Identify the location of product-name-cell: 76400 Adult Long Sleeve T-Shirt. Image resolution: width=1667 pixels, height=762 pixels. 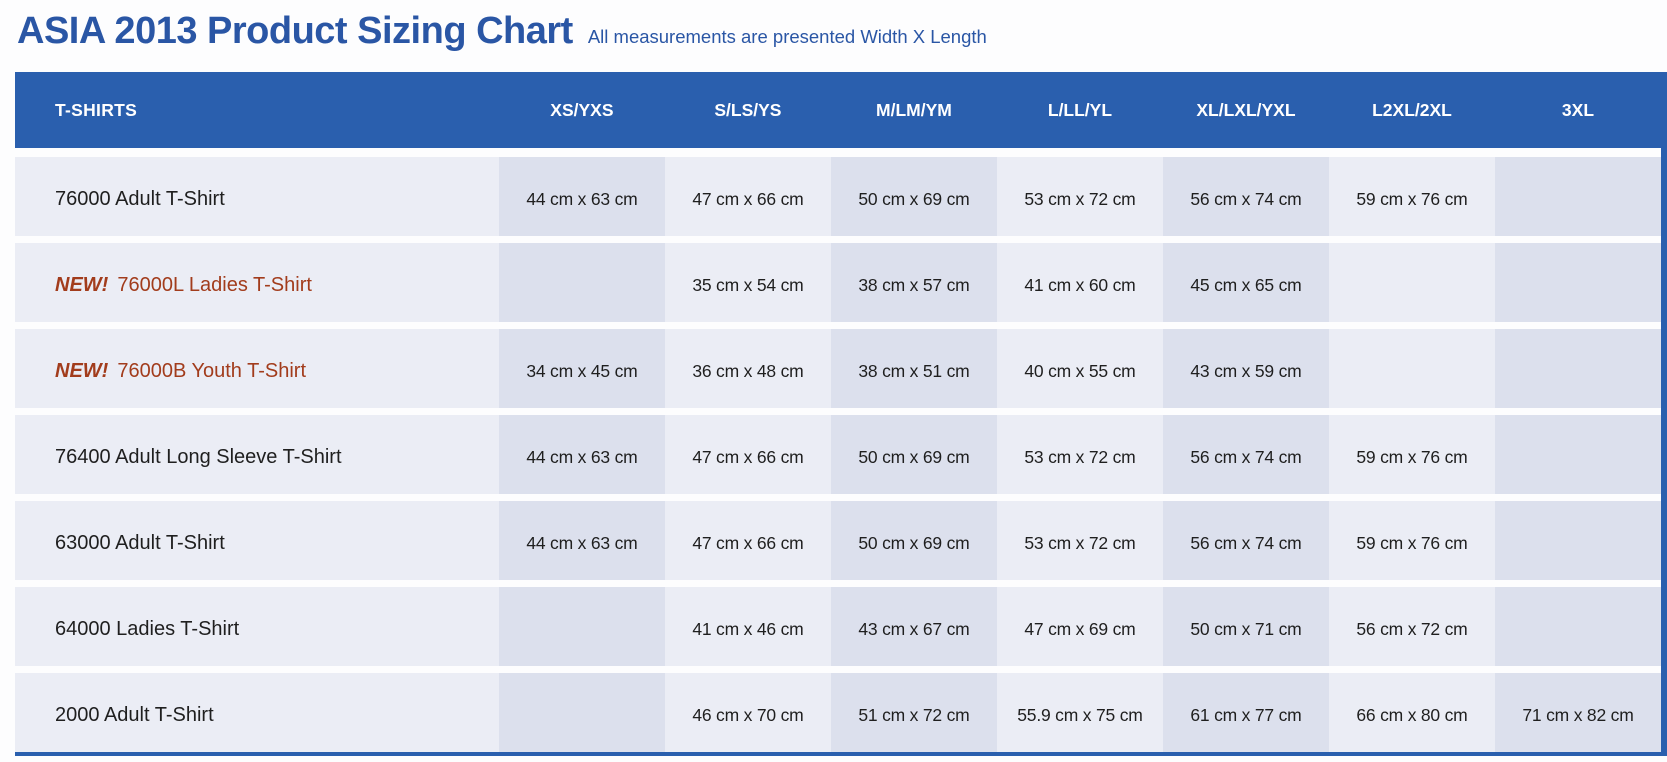
(198, 457).